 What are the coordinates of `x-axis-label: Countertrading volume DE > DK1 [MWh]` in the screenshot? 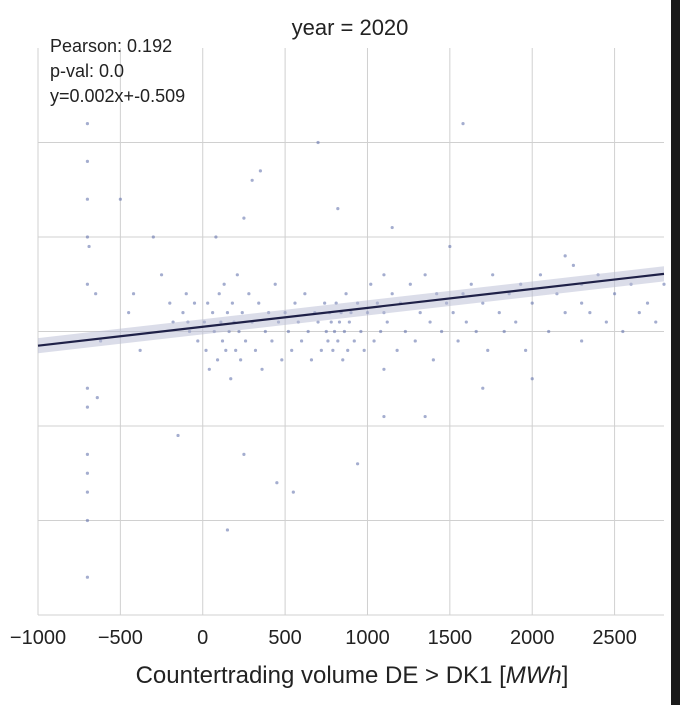 It's located at (352, 675).